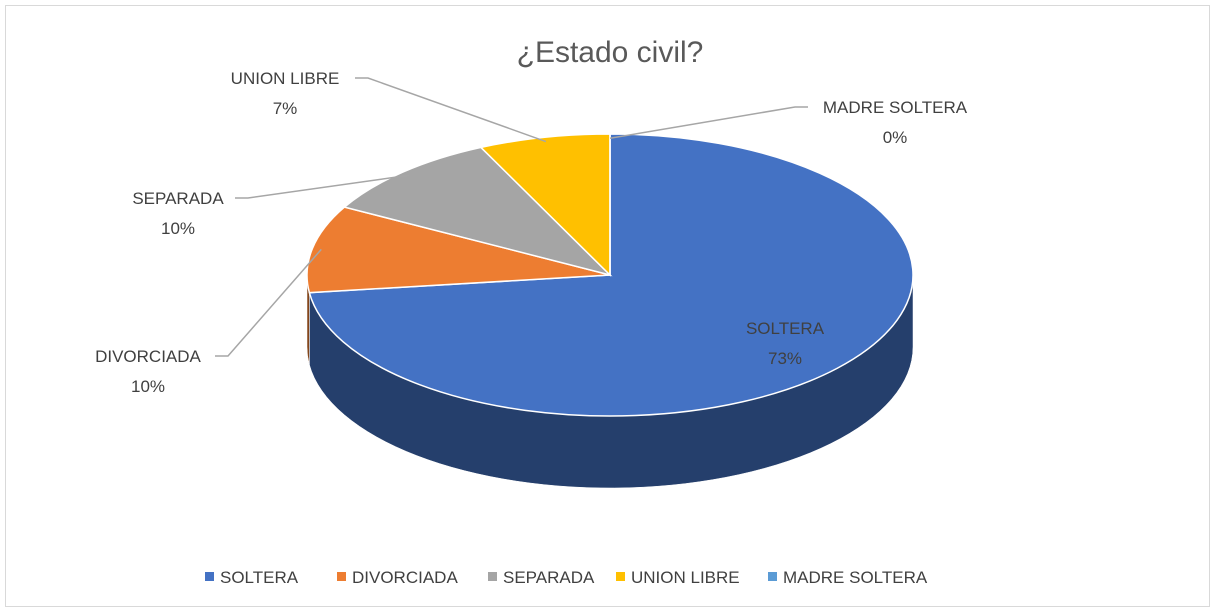  I want to click on data-label-category: SOLTERA, so click(785, 328).